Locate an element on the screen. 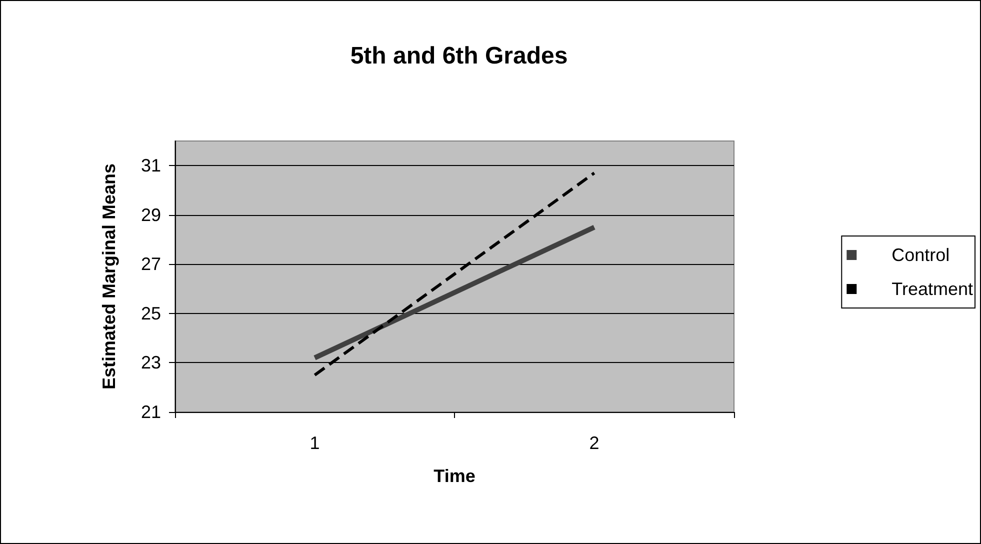 The width and height of the screenshot is (981, 544). x-axis-title: Time is located at coordinates (455, 476).